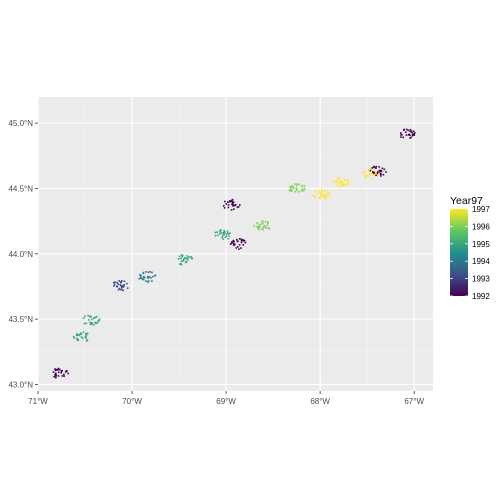 This screenshot has height=504, width=504. Describe the element at coordinates (132, 401) in the screenshot. I see `x-tick-label: 70°W` at that location.